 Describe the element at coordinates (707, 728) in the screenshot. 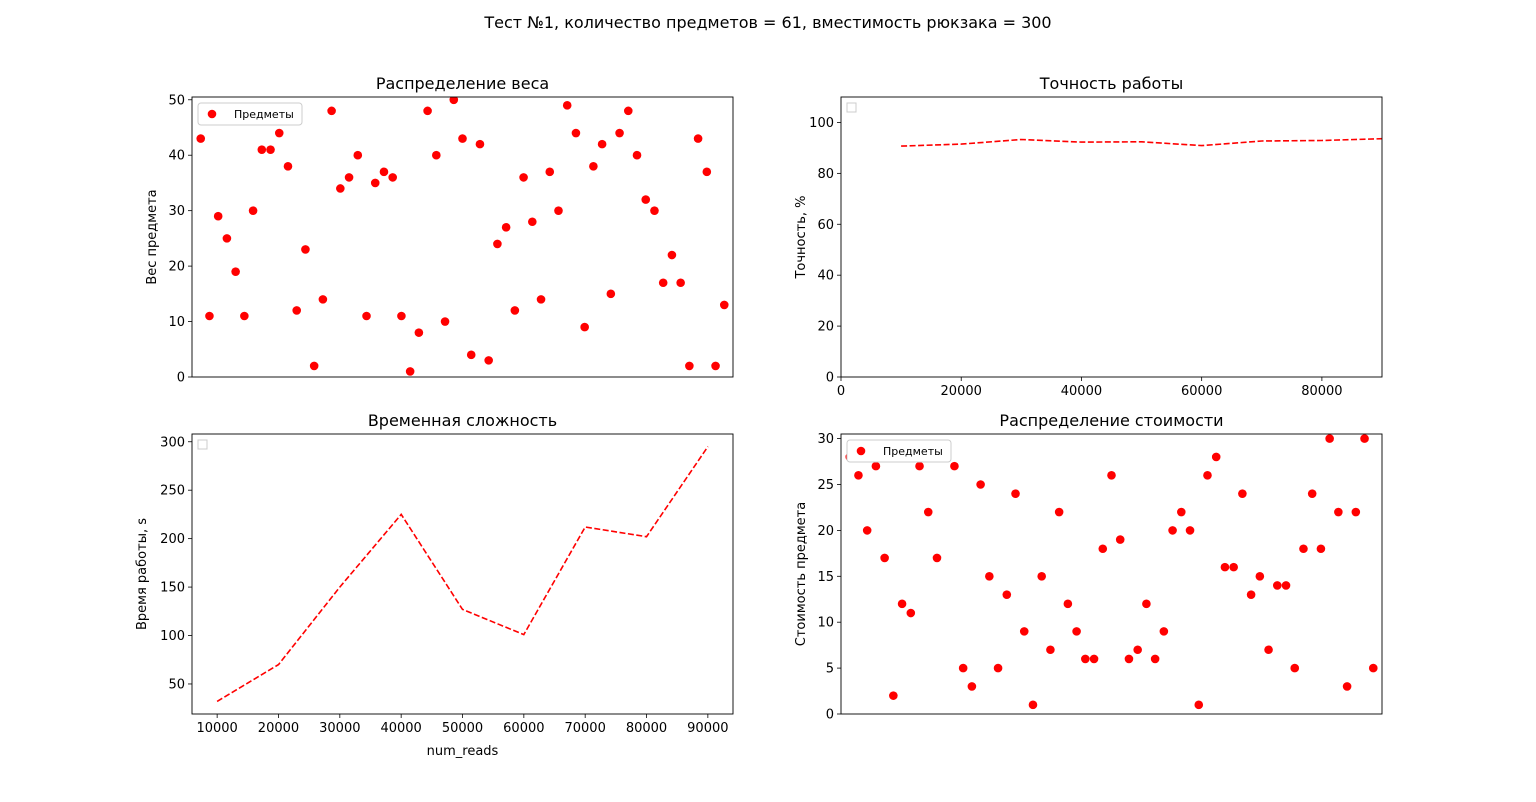

I see `x-tick-label: 90000` at that location.